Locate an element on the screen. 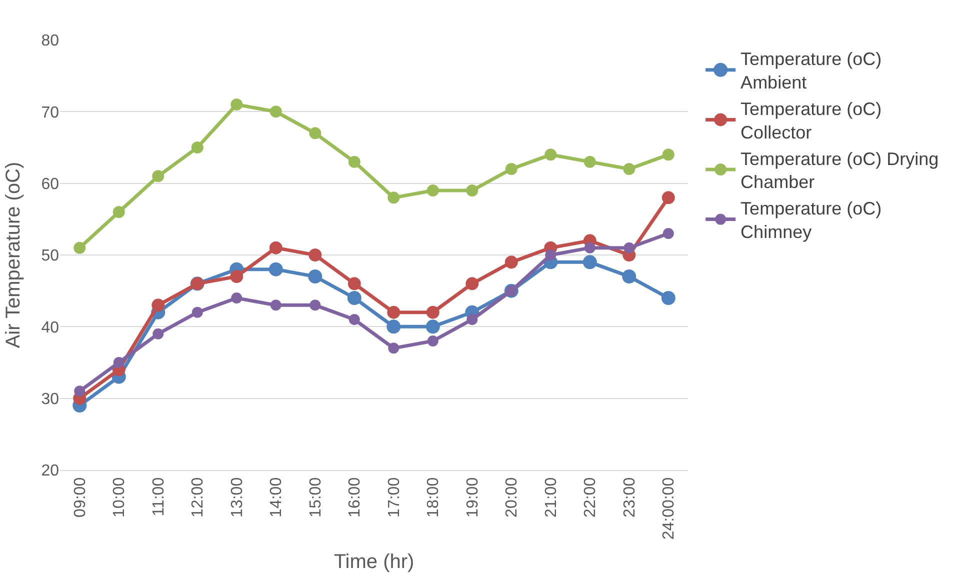  x-tick-label: 18:00 is located at coordinates (433, 497).